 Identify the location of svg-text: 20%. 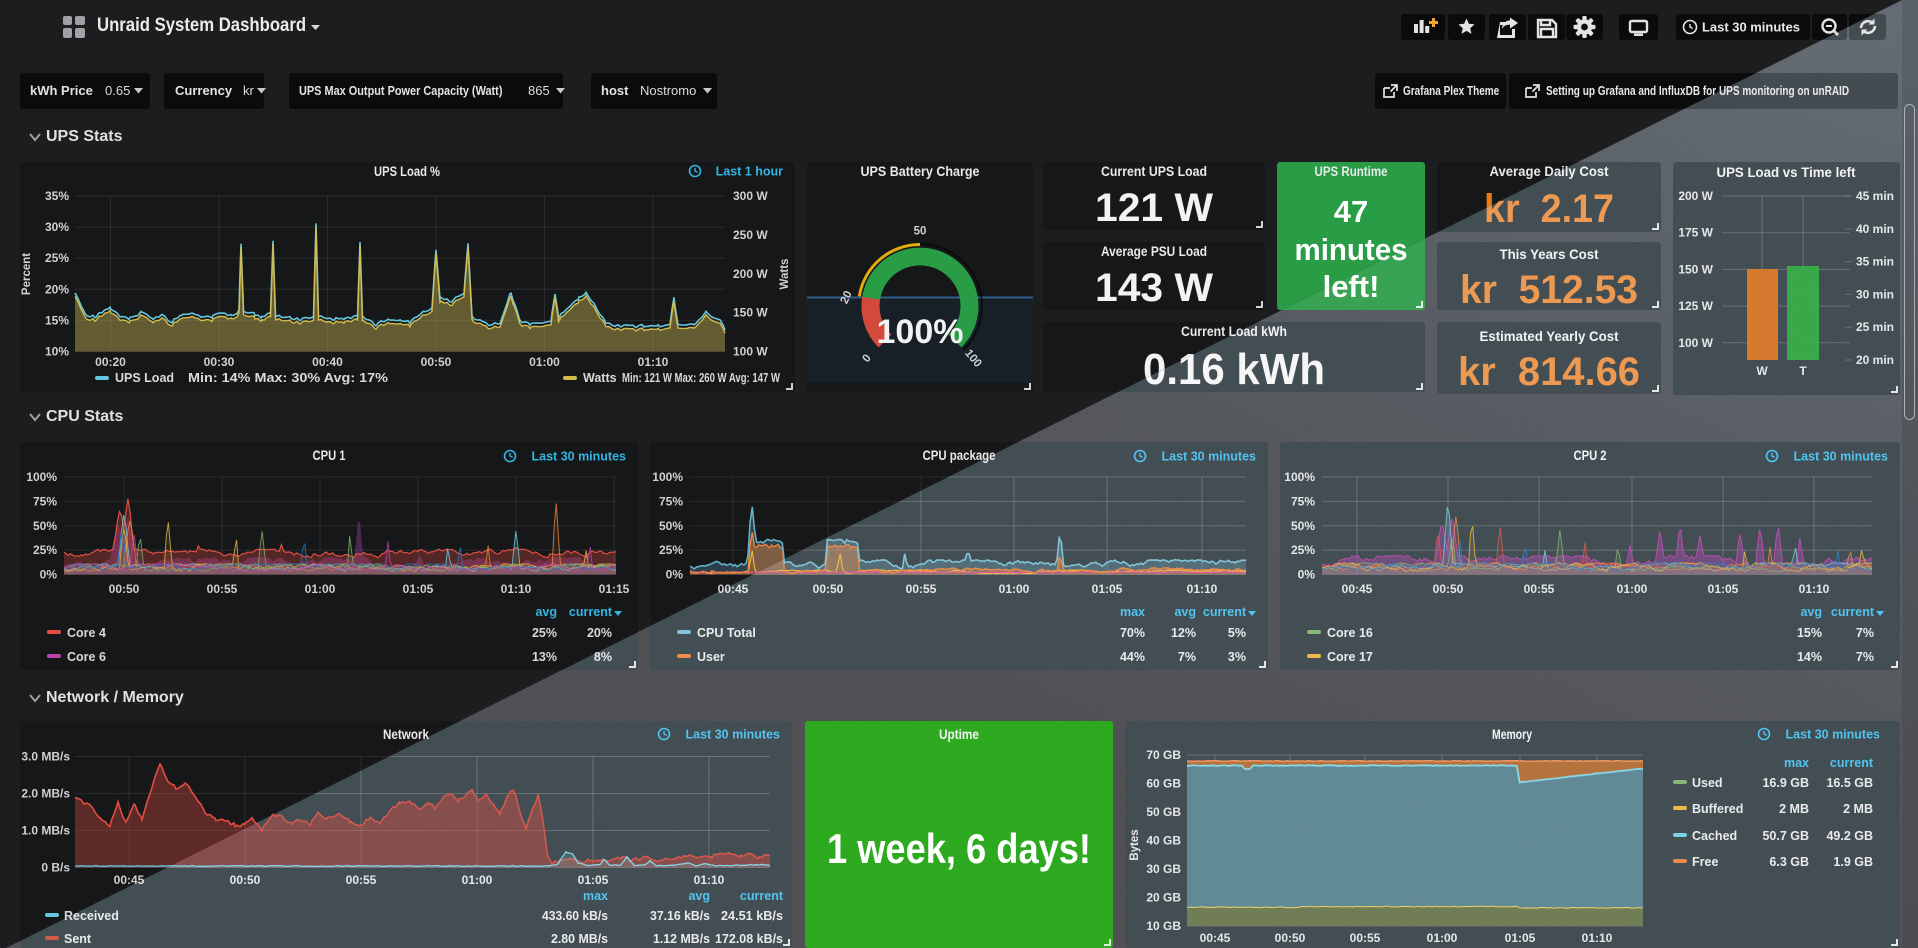
(57, 289).